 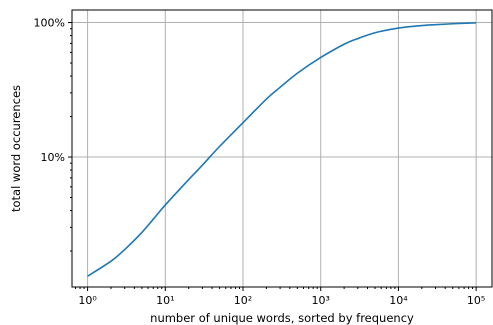 What do you see at coordinates (16, 148) in the screenshot?
I see `y-axis-label: total word occurences` at bounding box center [16, 148].